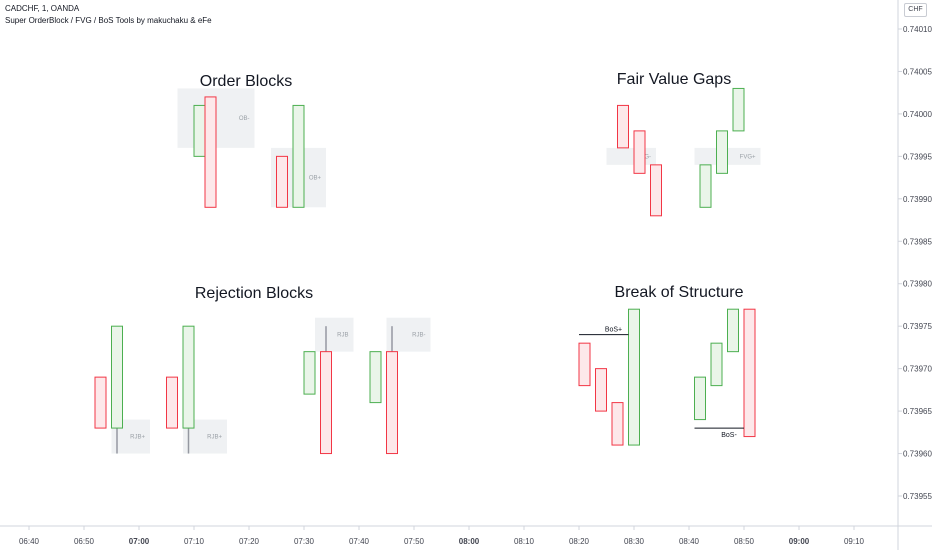 The image size is (932, 550). I want to click on bos-label: BoS+, so click(613, 330).